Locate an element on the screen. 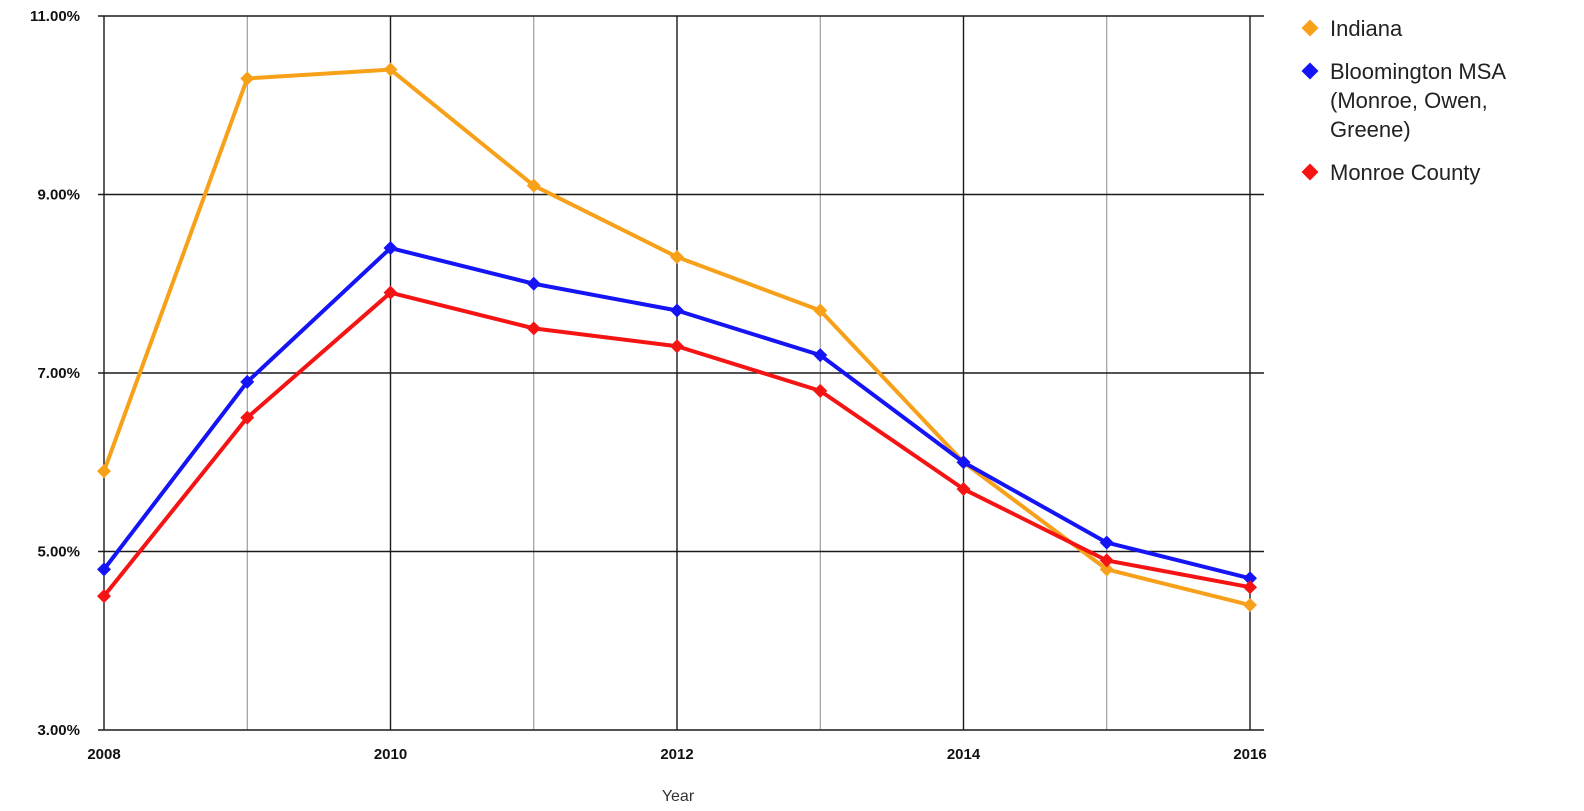  legend-item: Monroe County is located at coordinates (1435, 172).